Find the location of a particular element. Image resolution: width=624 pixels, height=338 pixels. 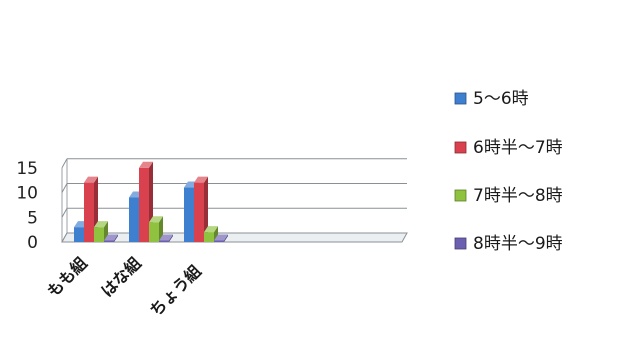

grid-layer is located at coordinates (234, 200).